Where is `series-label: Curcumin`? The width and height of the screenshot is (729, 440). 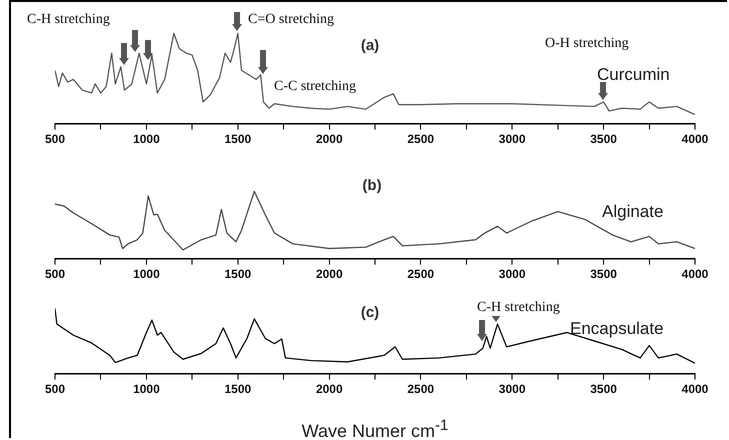
series-label: Curcumin is located at coordinates (633, 74).